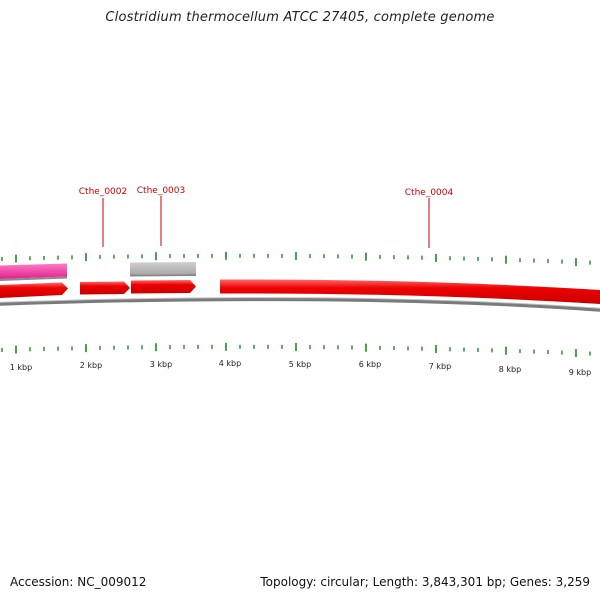  Describe the element at coordinates (33, 278) in the screenshot. I see `reverse-cds-feature-shadow` at that location.